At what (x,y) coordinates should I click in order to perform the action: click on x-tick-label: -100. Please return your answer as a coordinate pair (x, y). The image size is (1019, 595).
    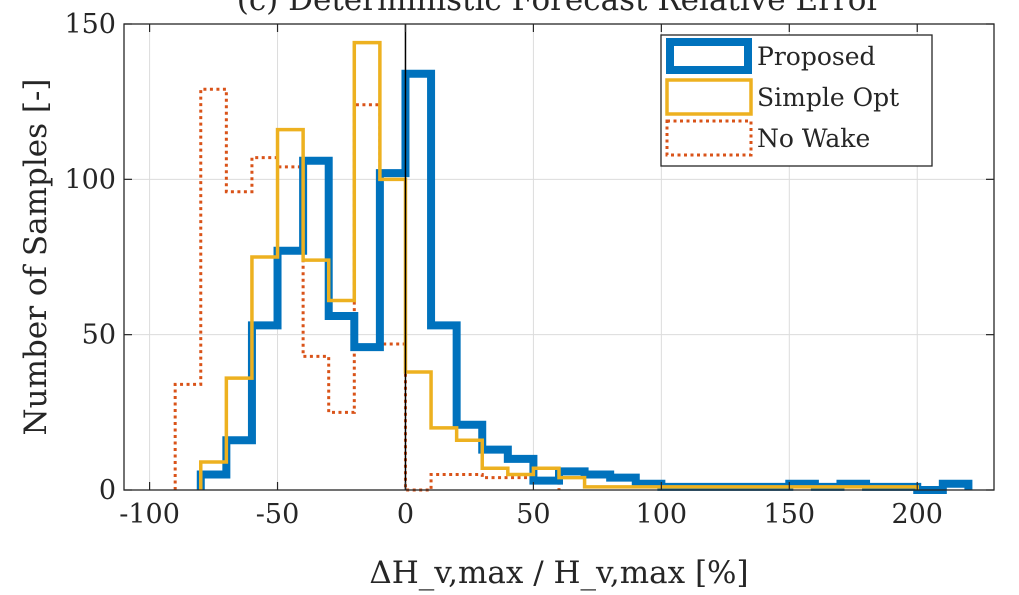
    Looking at the image, I should click on (149, 514).